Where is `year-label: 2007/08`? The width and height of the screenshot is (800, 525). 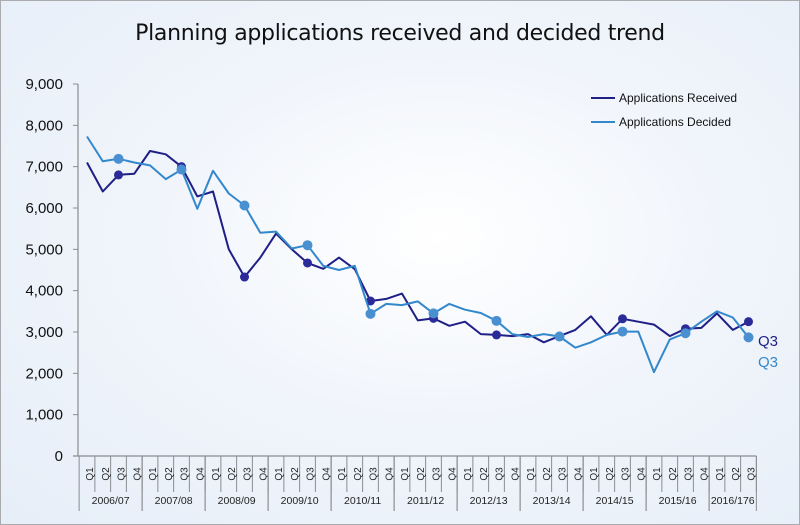 year-label: 2007/08 is located at coordinates (174, 501).